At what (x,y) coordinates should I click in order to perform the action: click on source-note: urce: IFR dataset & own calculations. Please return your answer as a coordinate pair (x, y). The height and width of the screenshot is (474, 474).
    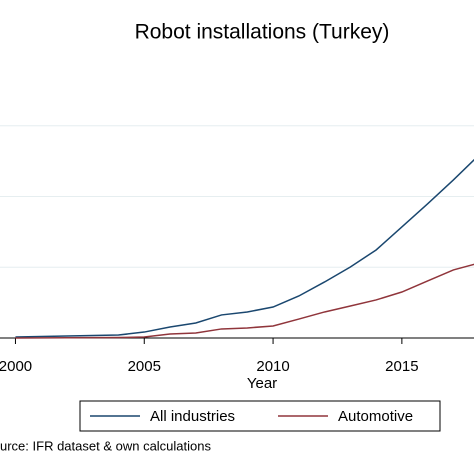
    Looking at the image, I should click on (105, 445).